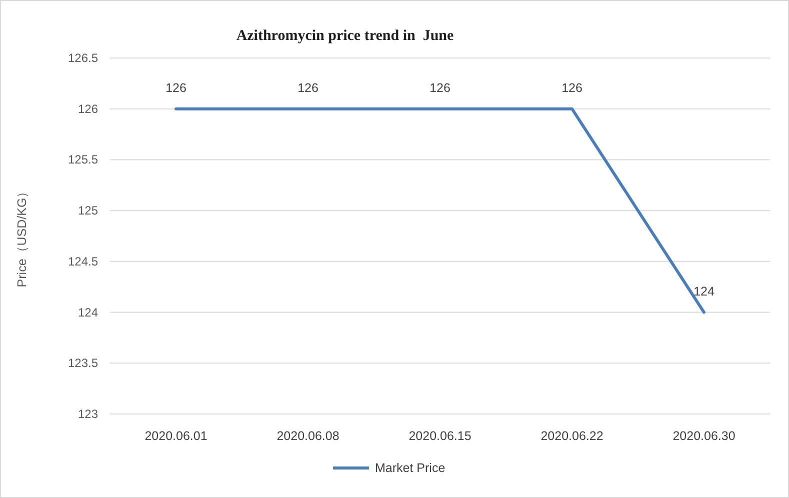  Describe the element at coordinates (83, 159) in the screenshot. I see `y-tick-label: 125.5` at that location.